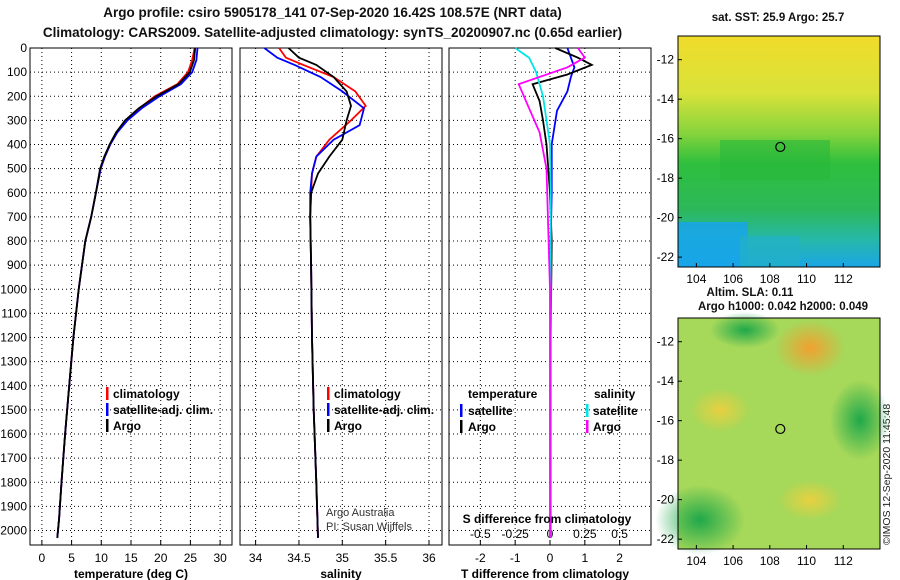  I want to click on legend-label-s-satellite: satellite, so click(615, 411).